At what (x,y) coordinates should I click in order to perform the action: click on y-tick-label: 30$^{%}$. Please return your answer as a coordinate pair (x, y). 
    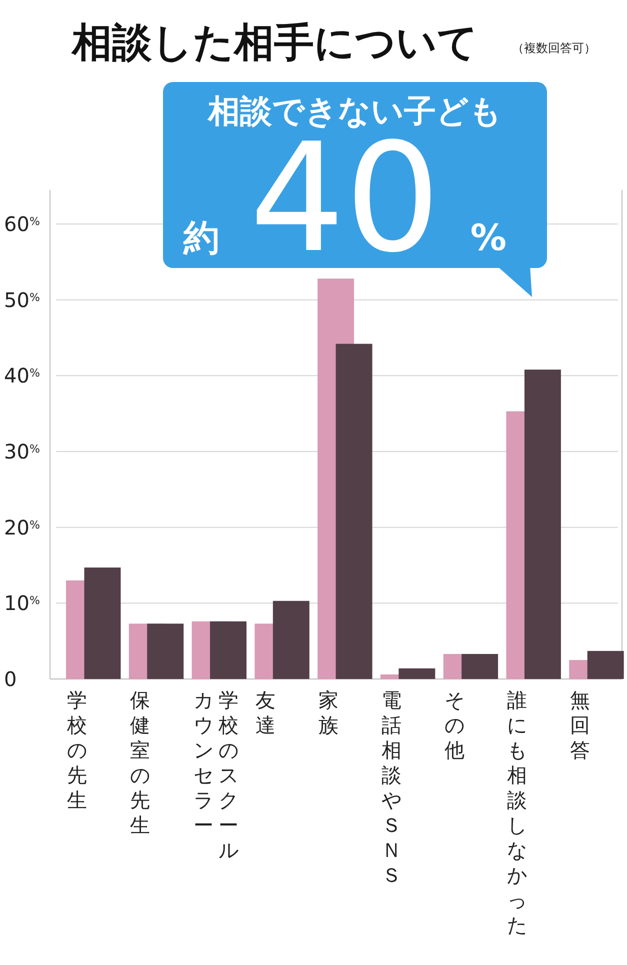
    Looking at the image, I should click on (22, 452).